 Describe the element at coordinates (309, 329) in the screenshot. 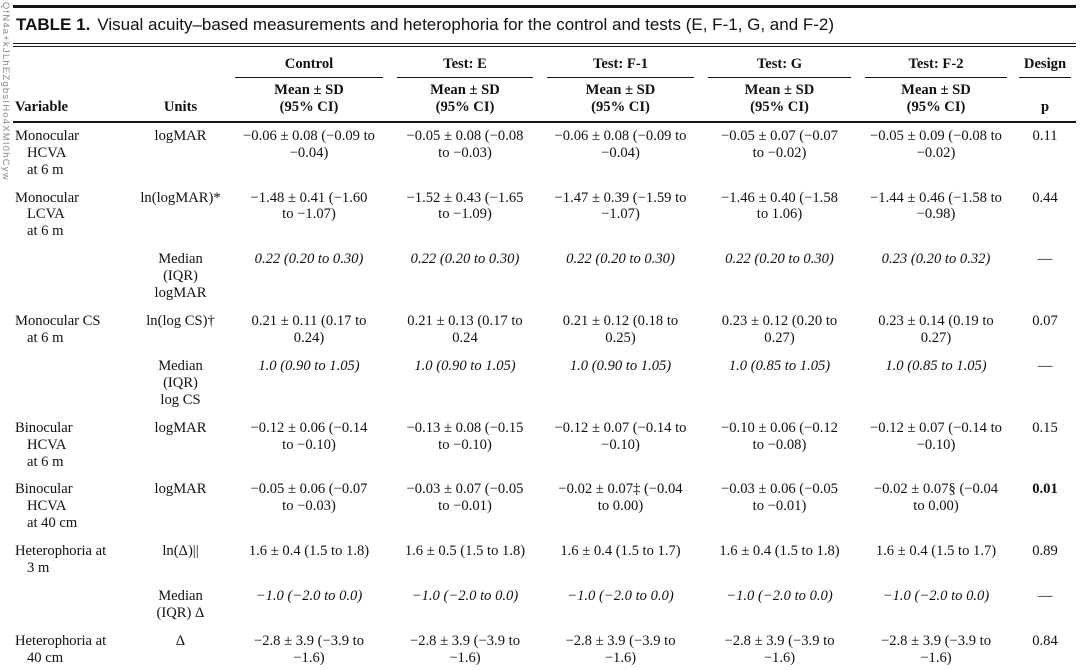

I see `value-cell: 0.21 ± 0.11 (0.17 to 0.24)` at that location.